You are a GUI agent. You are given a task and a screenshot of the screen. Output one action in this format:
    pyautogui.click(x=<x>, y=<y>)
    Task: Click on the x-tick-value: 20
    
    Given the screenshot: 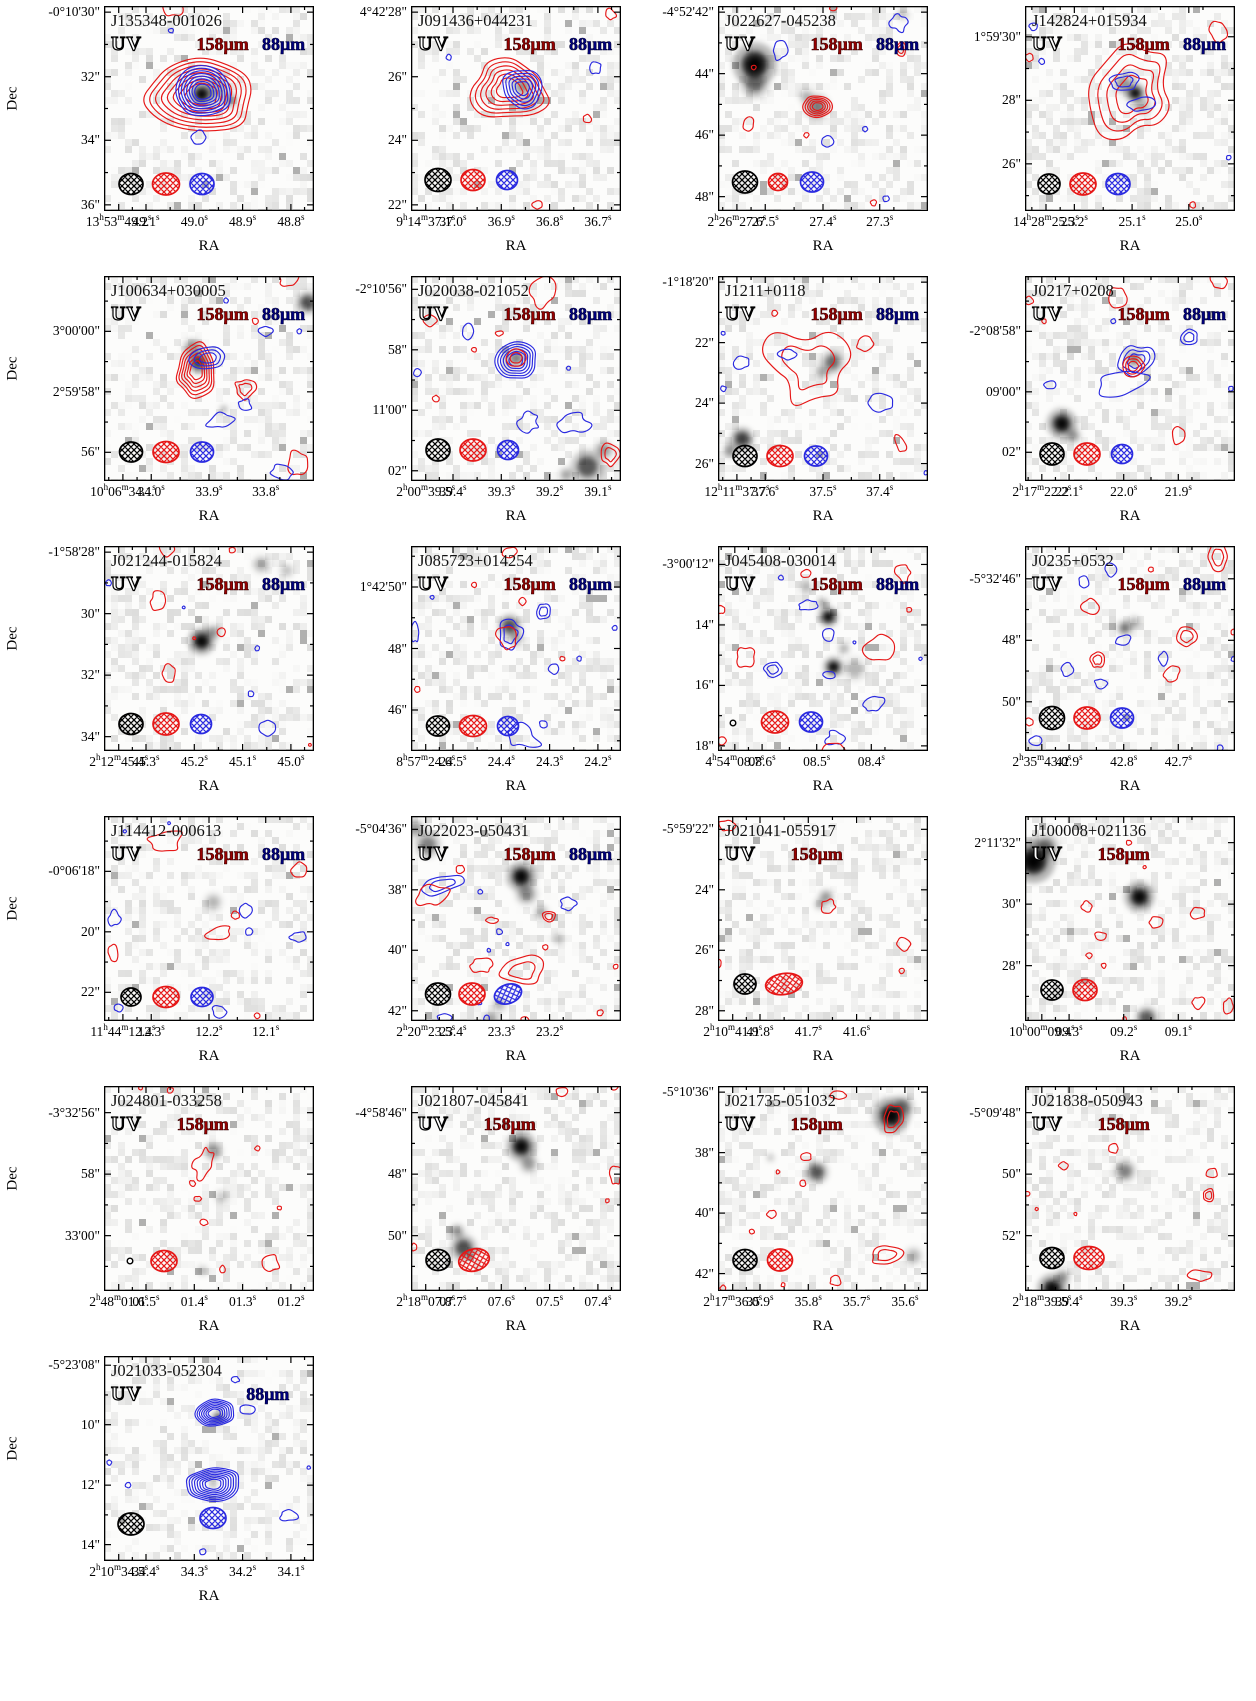 What is the action you would take?
    pyautogui.click(x=414, y=1031)
    